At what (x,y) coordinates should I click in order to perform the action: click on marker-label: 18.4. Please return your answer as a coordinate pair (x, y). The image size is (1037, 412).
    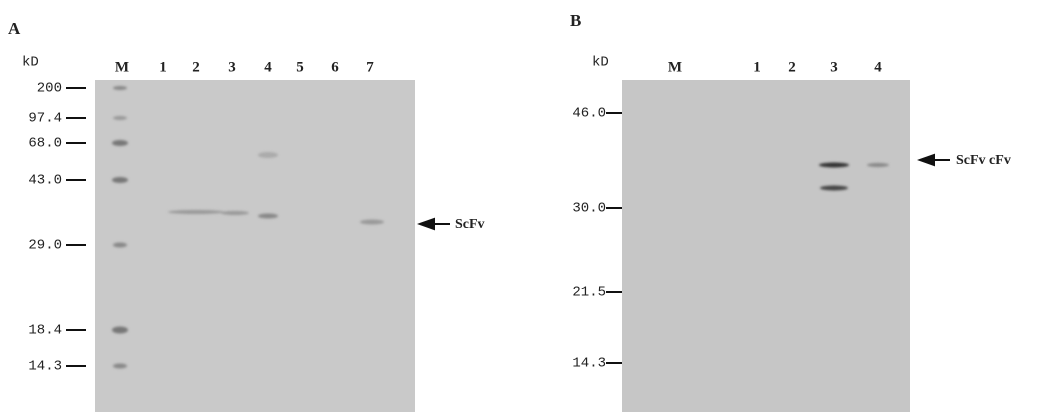
    Looking at the image, I should click on (45, 331).